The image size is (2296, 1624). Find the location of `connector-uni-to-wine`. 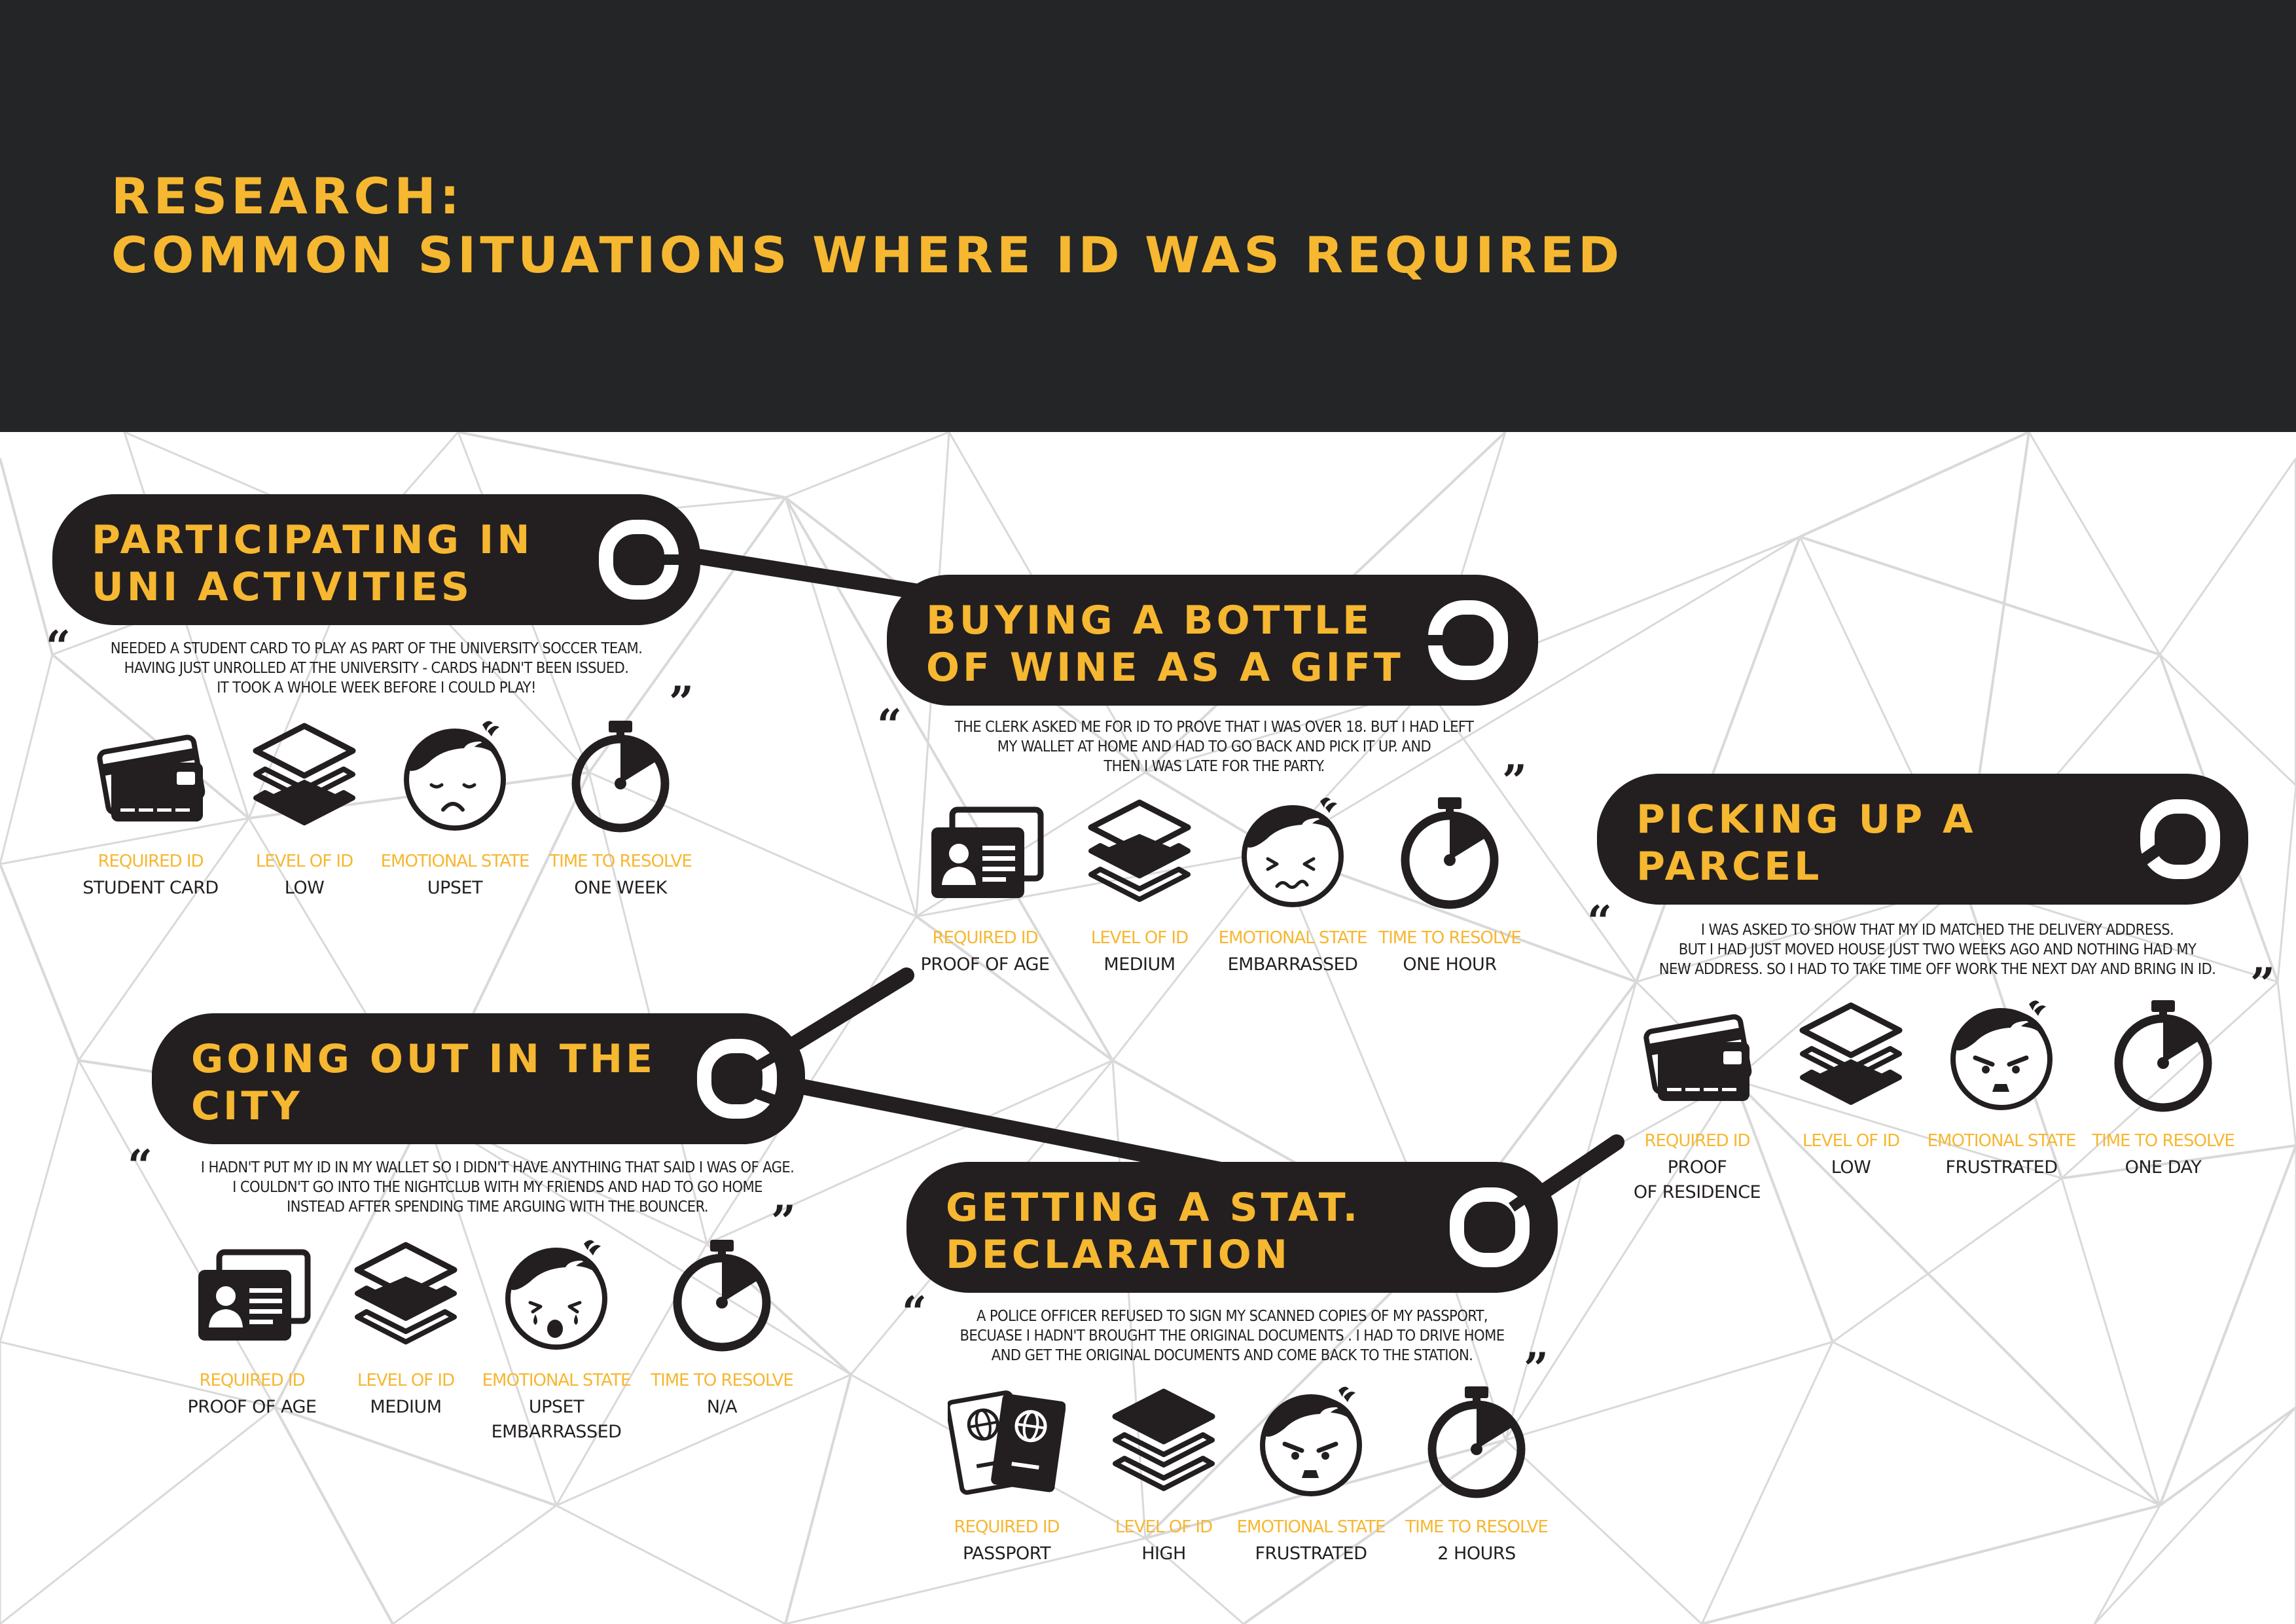

connector-uni-to-wine is located at coordinates (810, 574).